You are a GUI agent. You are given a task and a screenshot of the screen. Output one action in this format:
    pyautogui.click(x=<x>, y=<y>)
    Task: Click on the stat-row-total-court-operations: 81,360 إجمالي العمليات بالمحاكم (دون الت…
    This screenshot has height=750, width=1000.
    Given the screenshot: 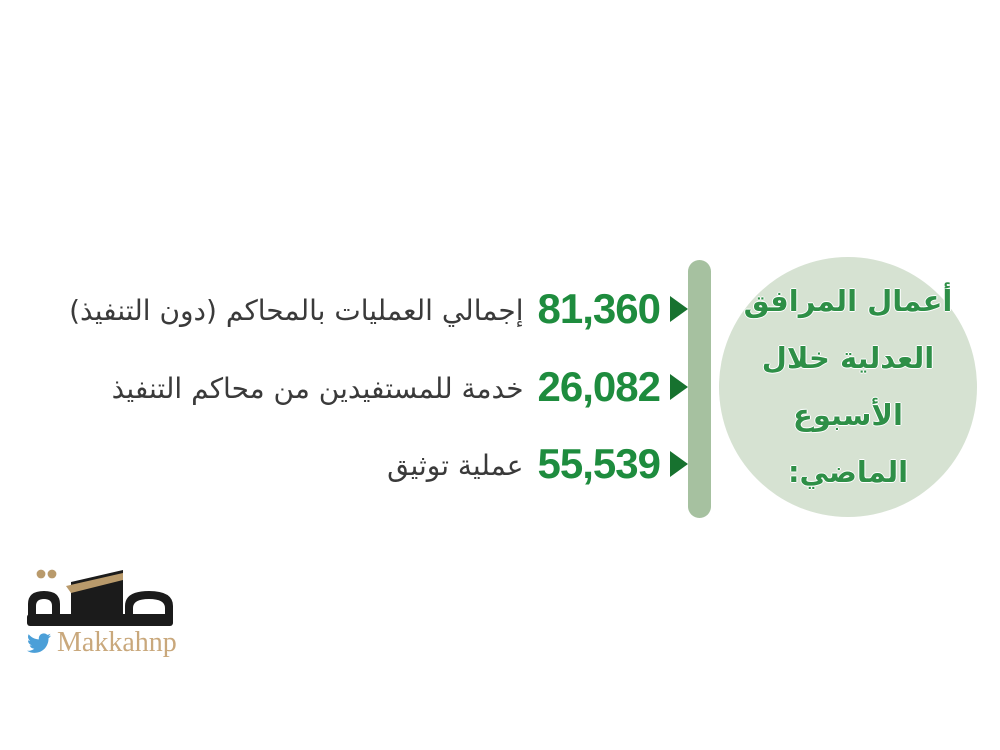 What is the action you would take?
    pyautogui.click(x=378, y=309)
    